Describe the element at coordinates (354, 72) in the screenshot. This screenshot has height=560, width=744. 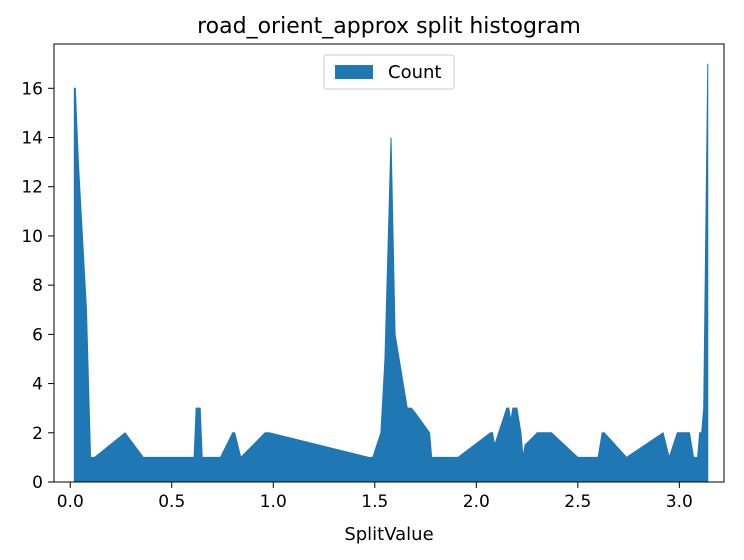
I see `legend-swatch-count` at that location.